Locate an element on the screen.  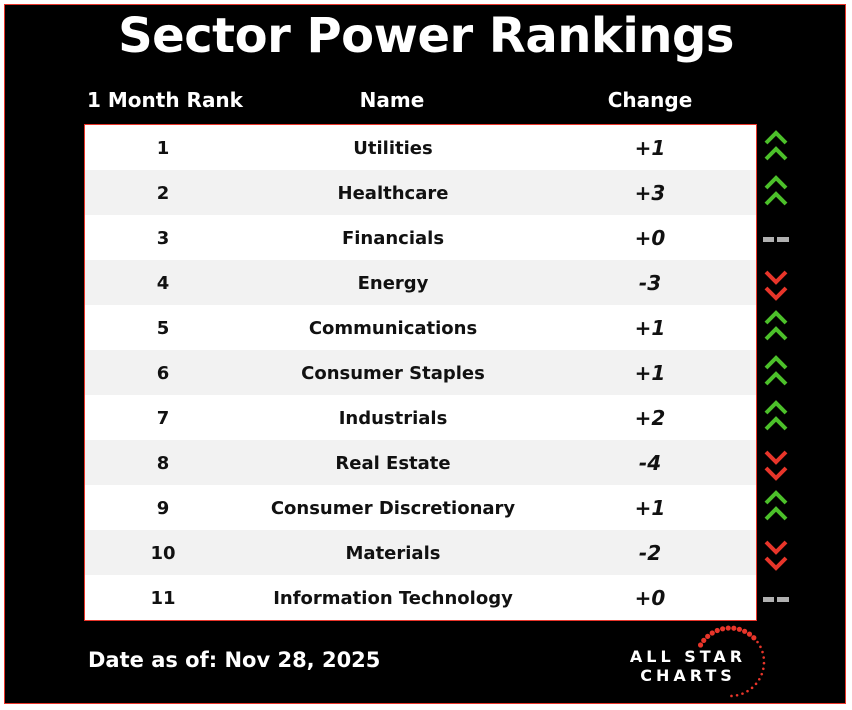
rank-cell: 7 is located at coordinates (163, 418).